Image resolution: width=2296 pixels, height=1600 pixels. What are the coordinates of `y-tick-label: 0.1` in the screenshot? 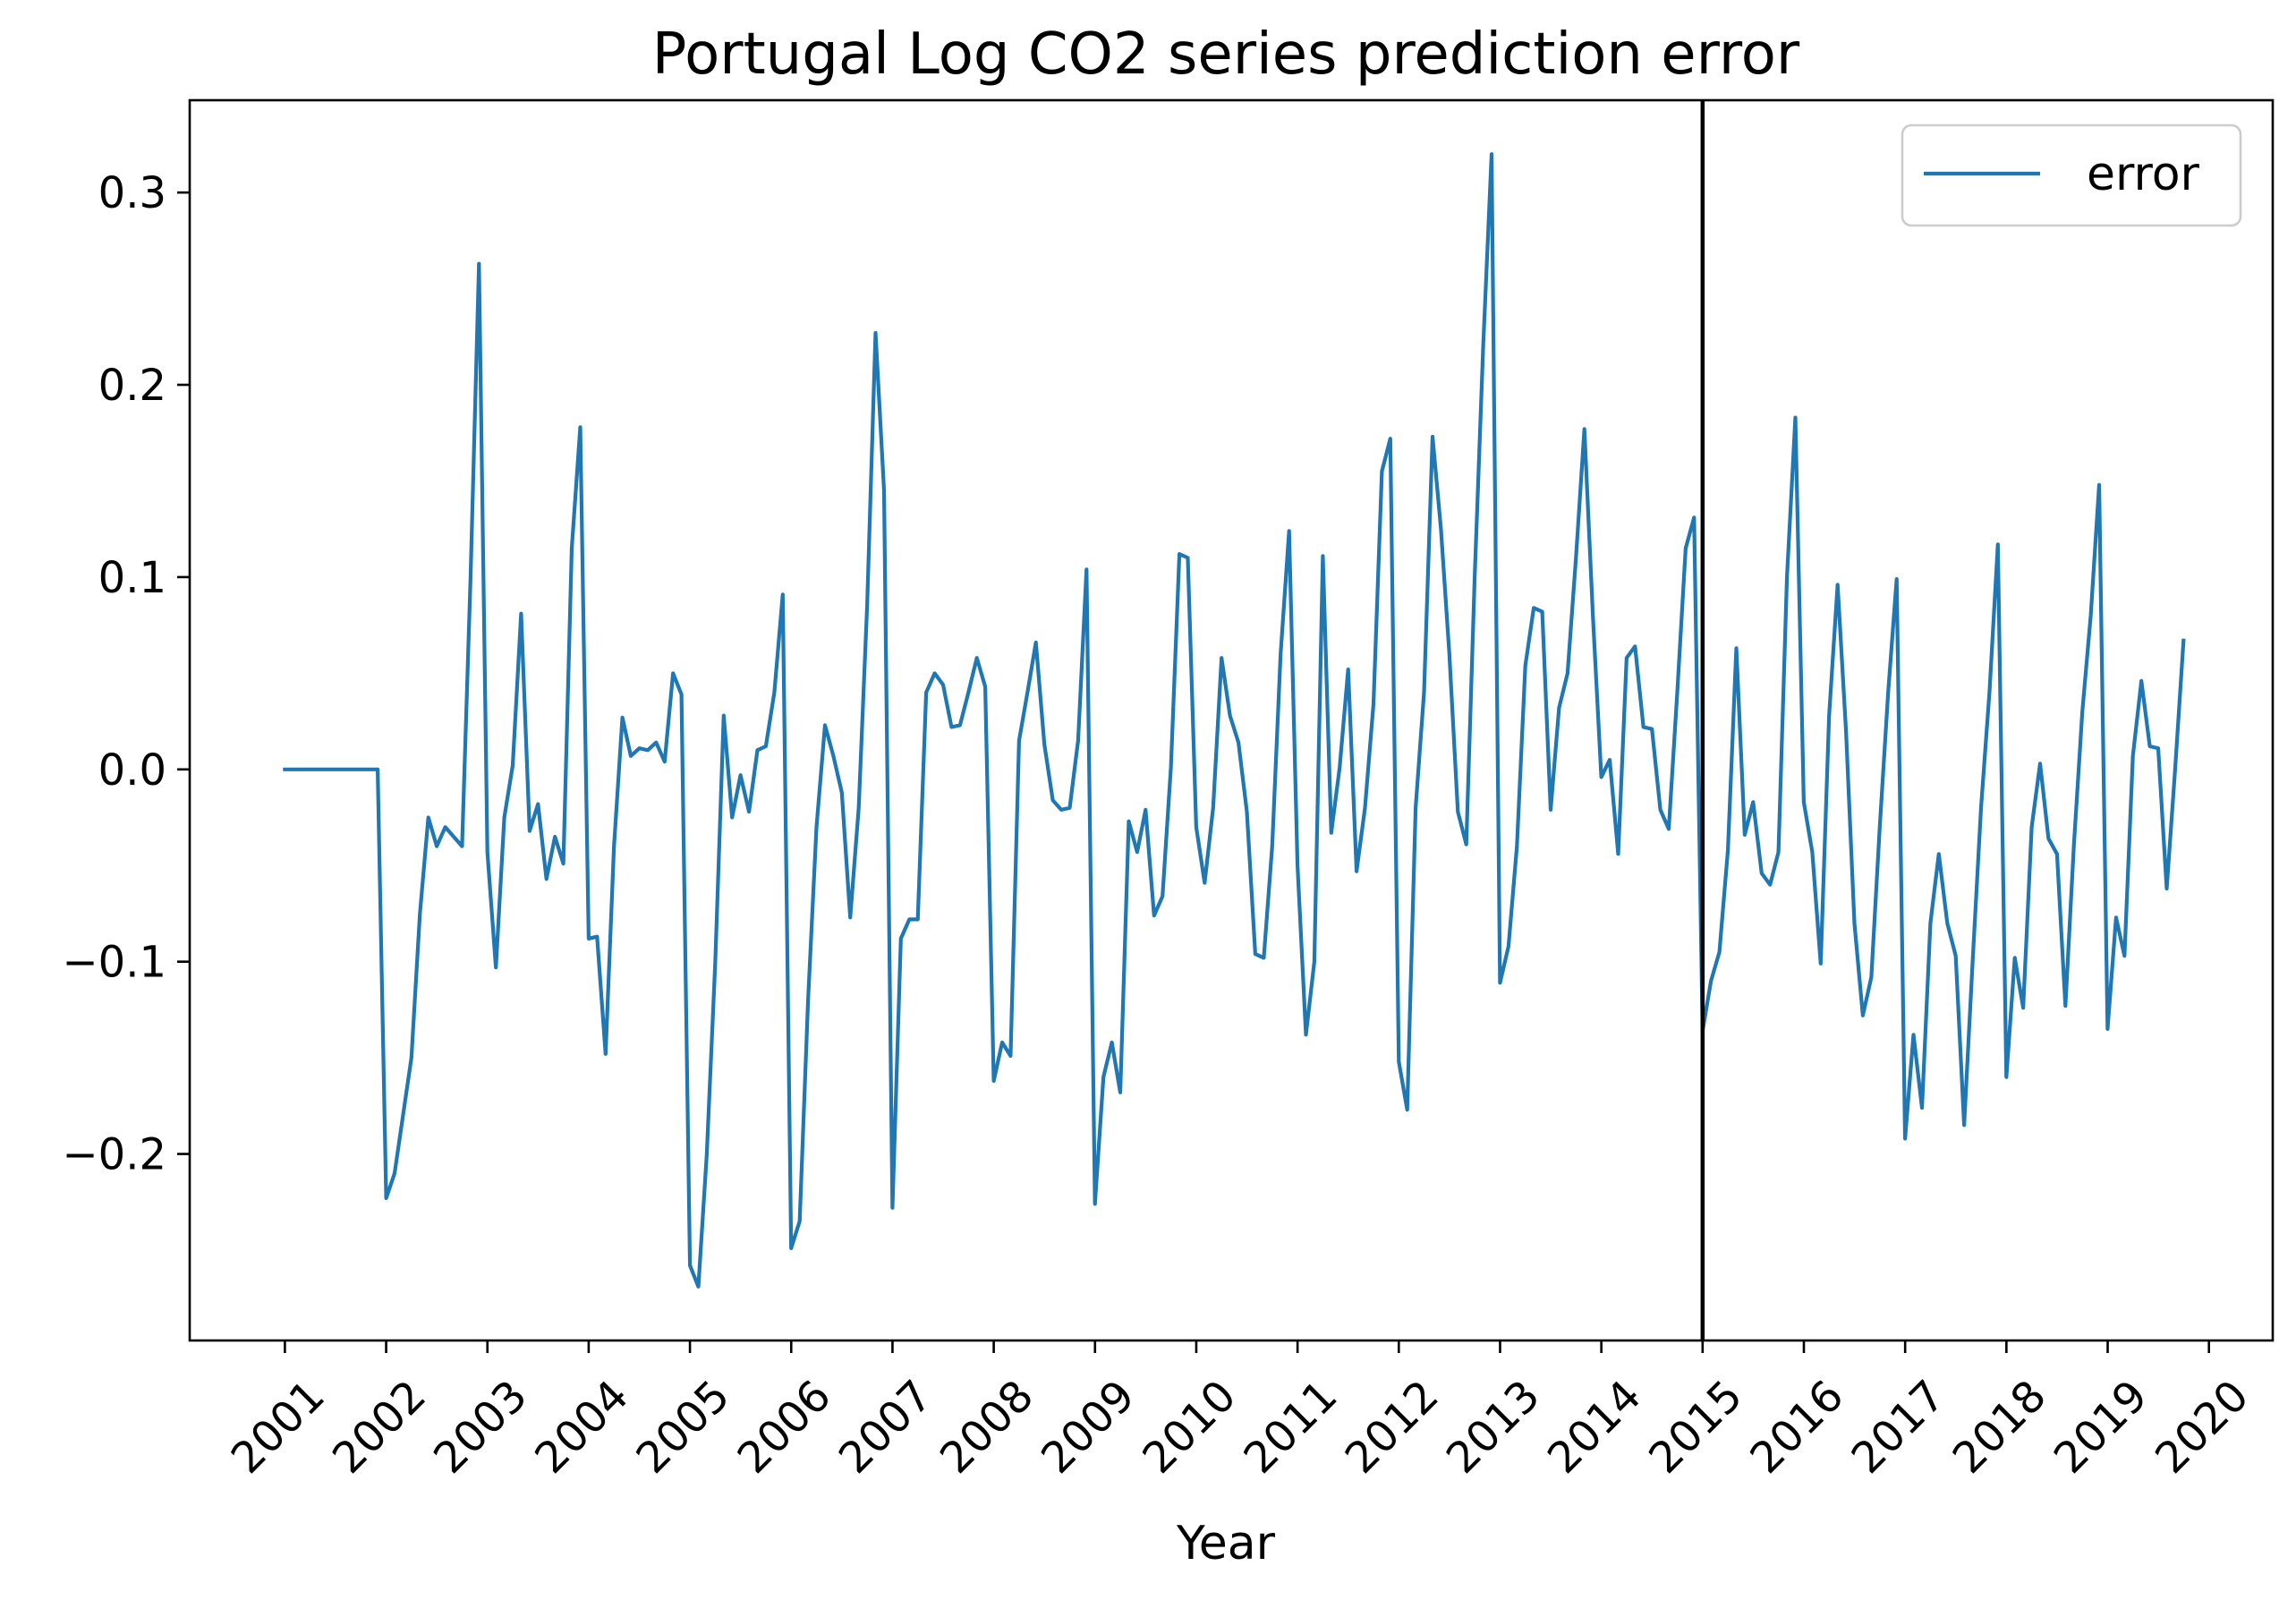 It's located at (132, 578).